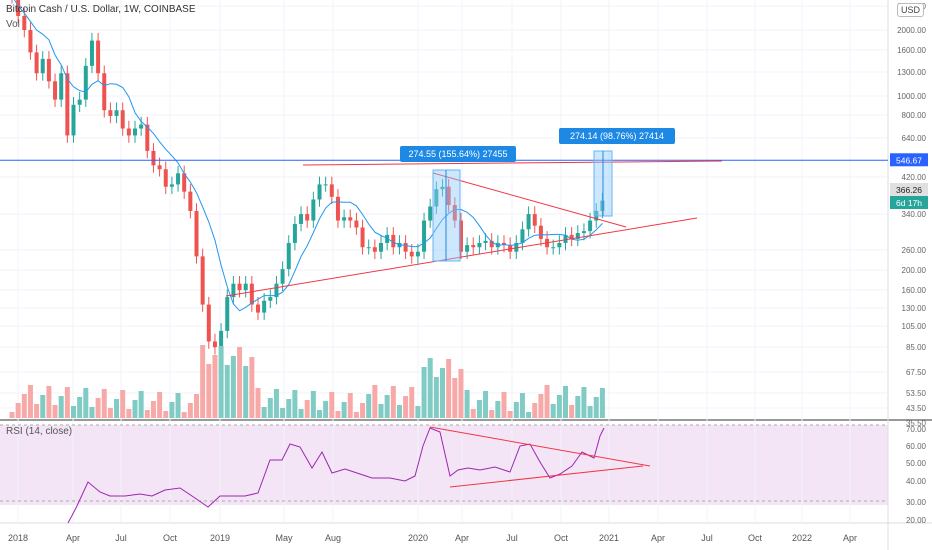 The height and width of the screenshot is (550, 932). What do you see at coordinates (802, 538) in the screenshot?
I see `x-tick-label: 2022` at bounding box center [802, 538].